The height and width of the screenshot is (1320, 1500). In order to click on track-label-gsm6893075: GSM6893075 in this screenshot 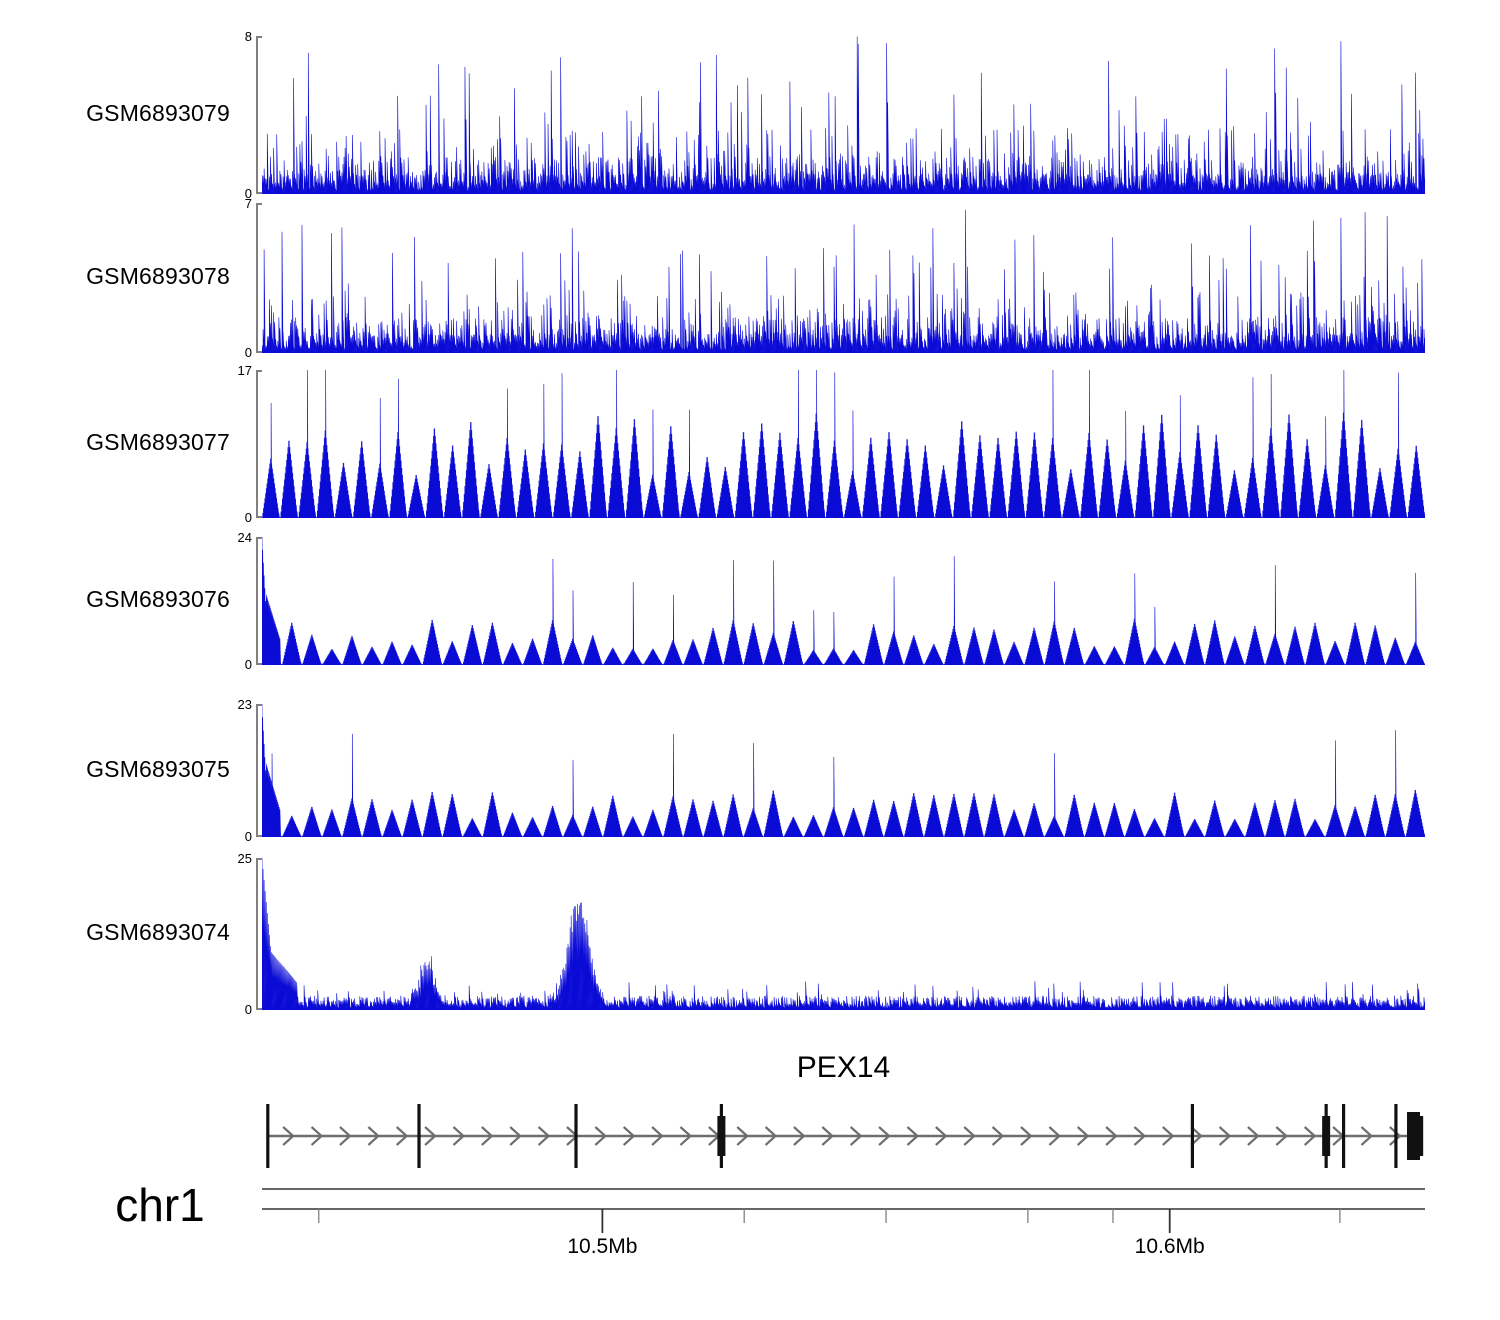, I will do `click(158, 768)`.